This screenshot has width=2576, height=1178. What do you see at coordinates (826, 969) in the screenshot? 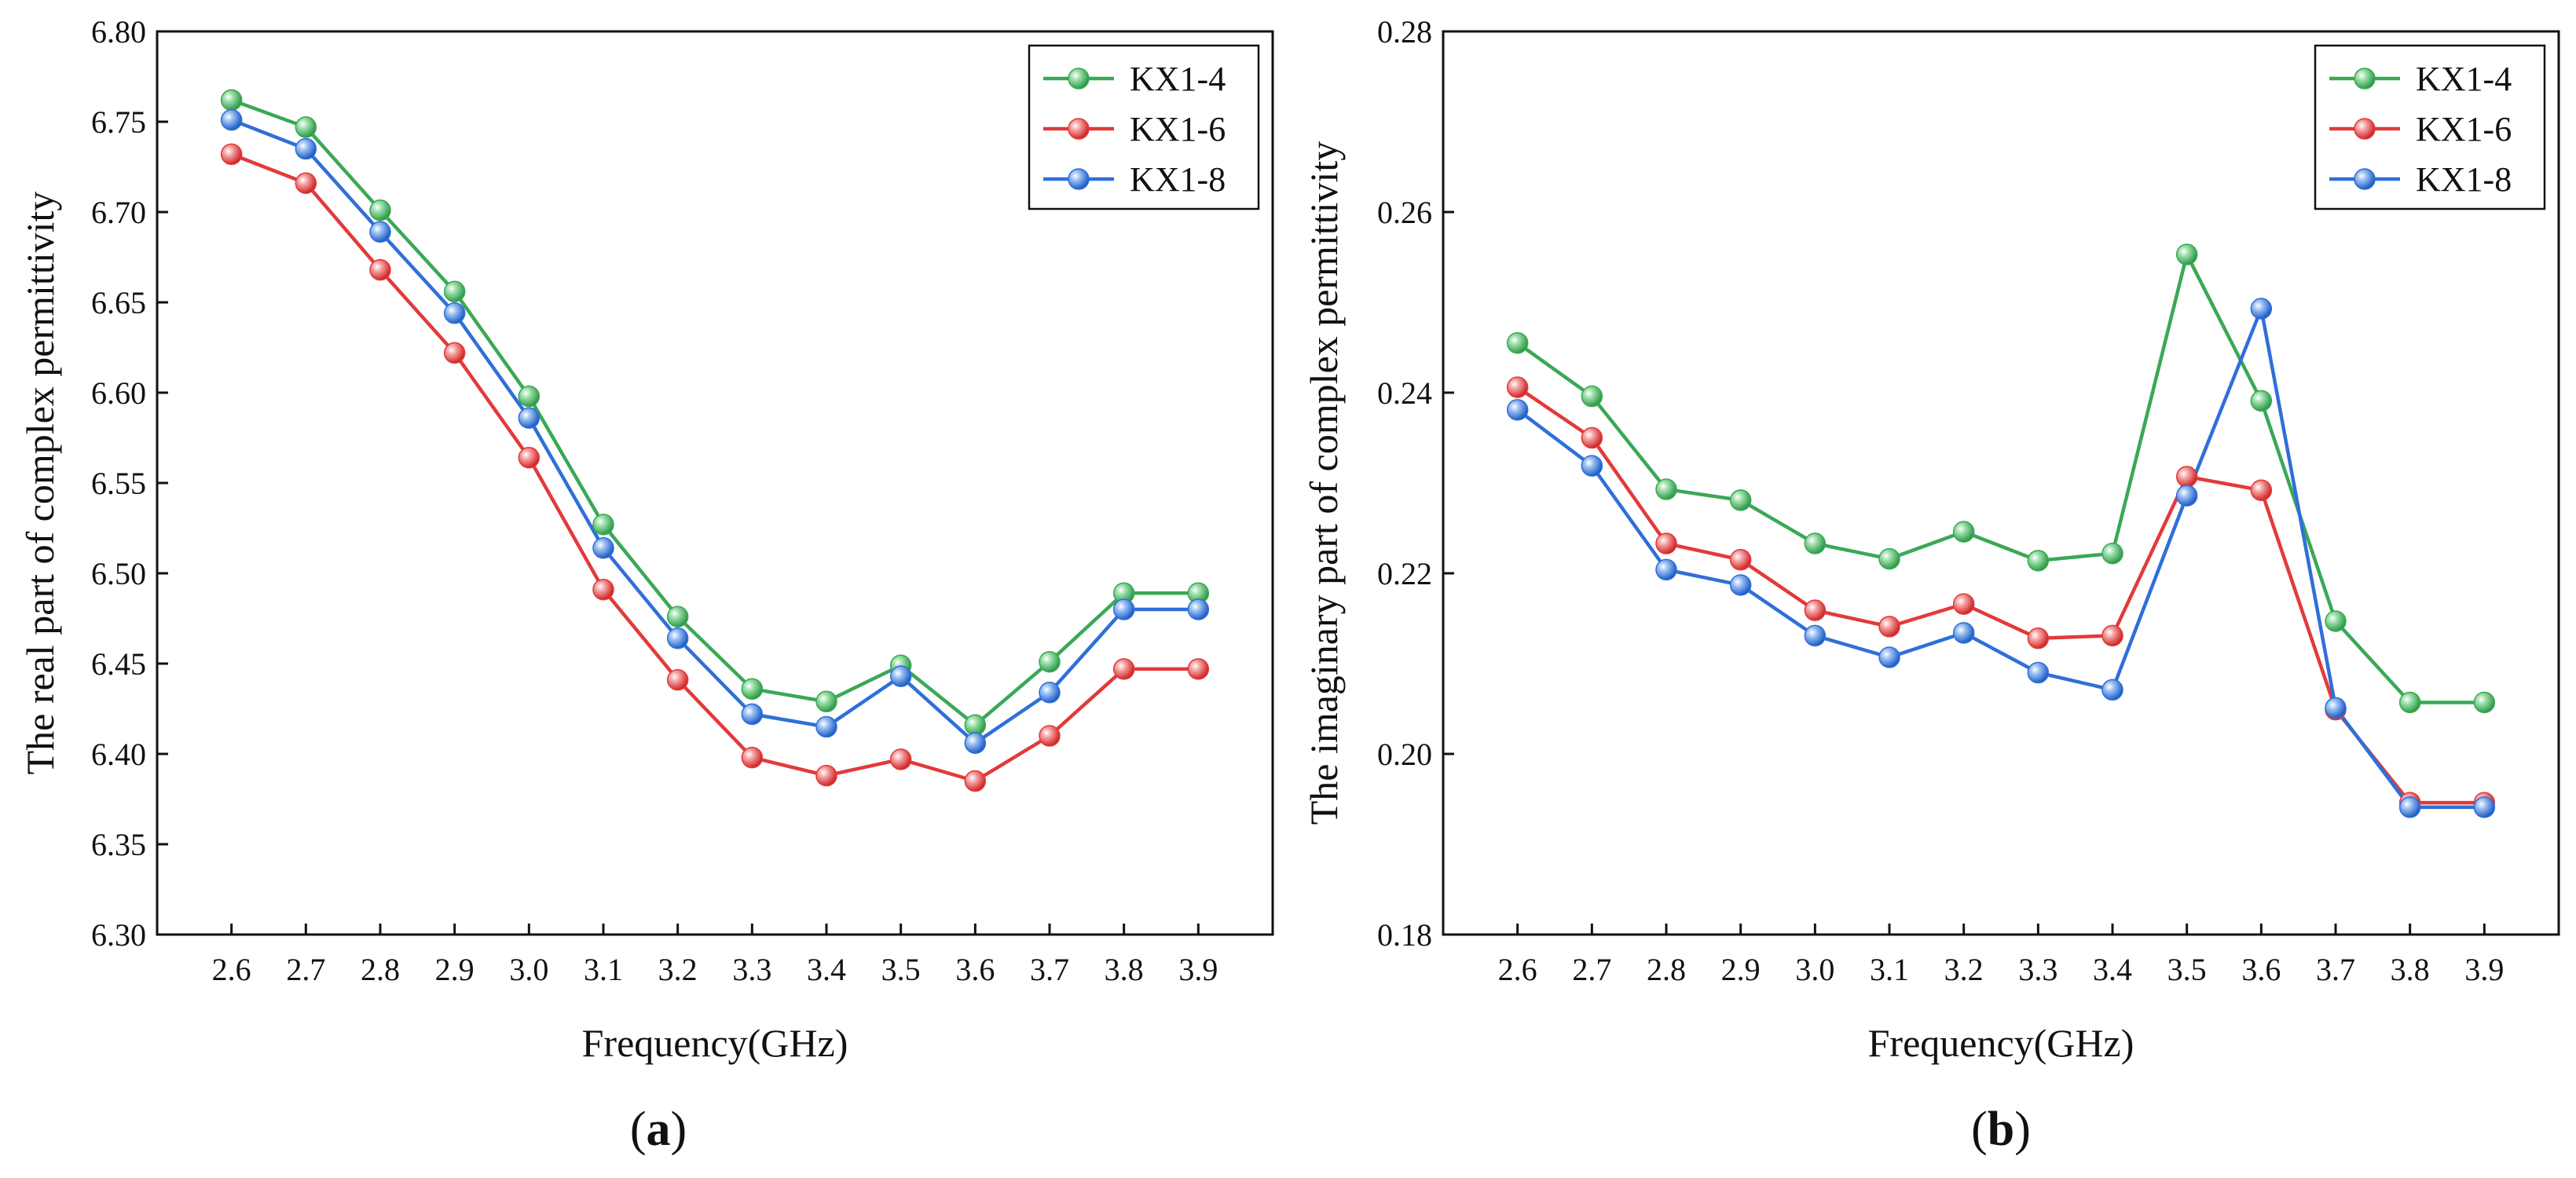
I see `x-tick-label-a: 3.4` at bounding box center [826, 969].